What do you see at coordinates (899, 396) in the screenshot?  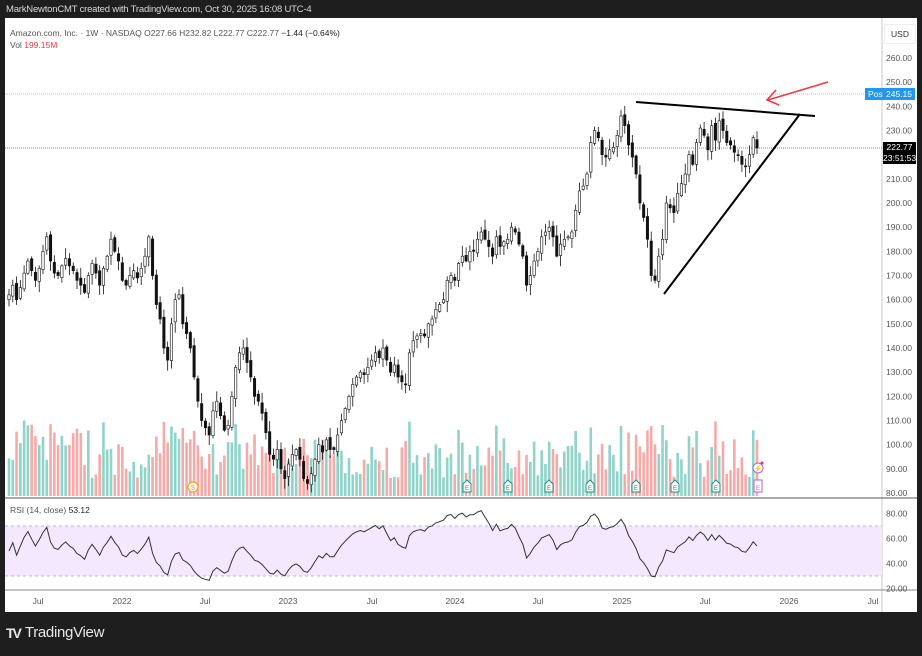 I see `svg-text: 120.00` at bounding box center [899, 396].